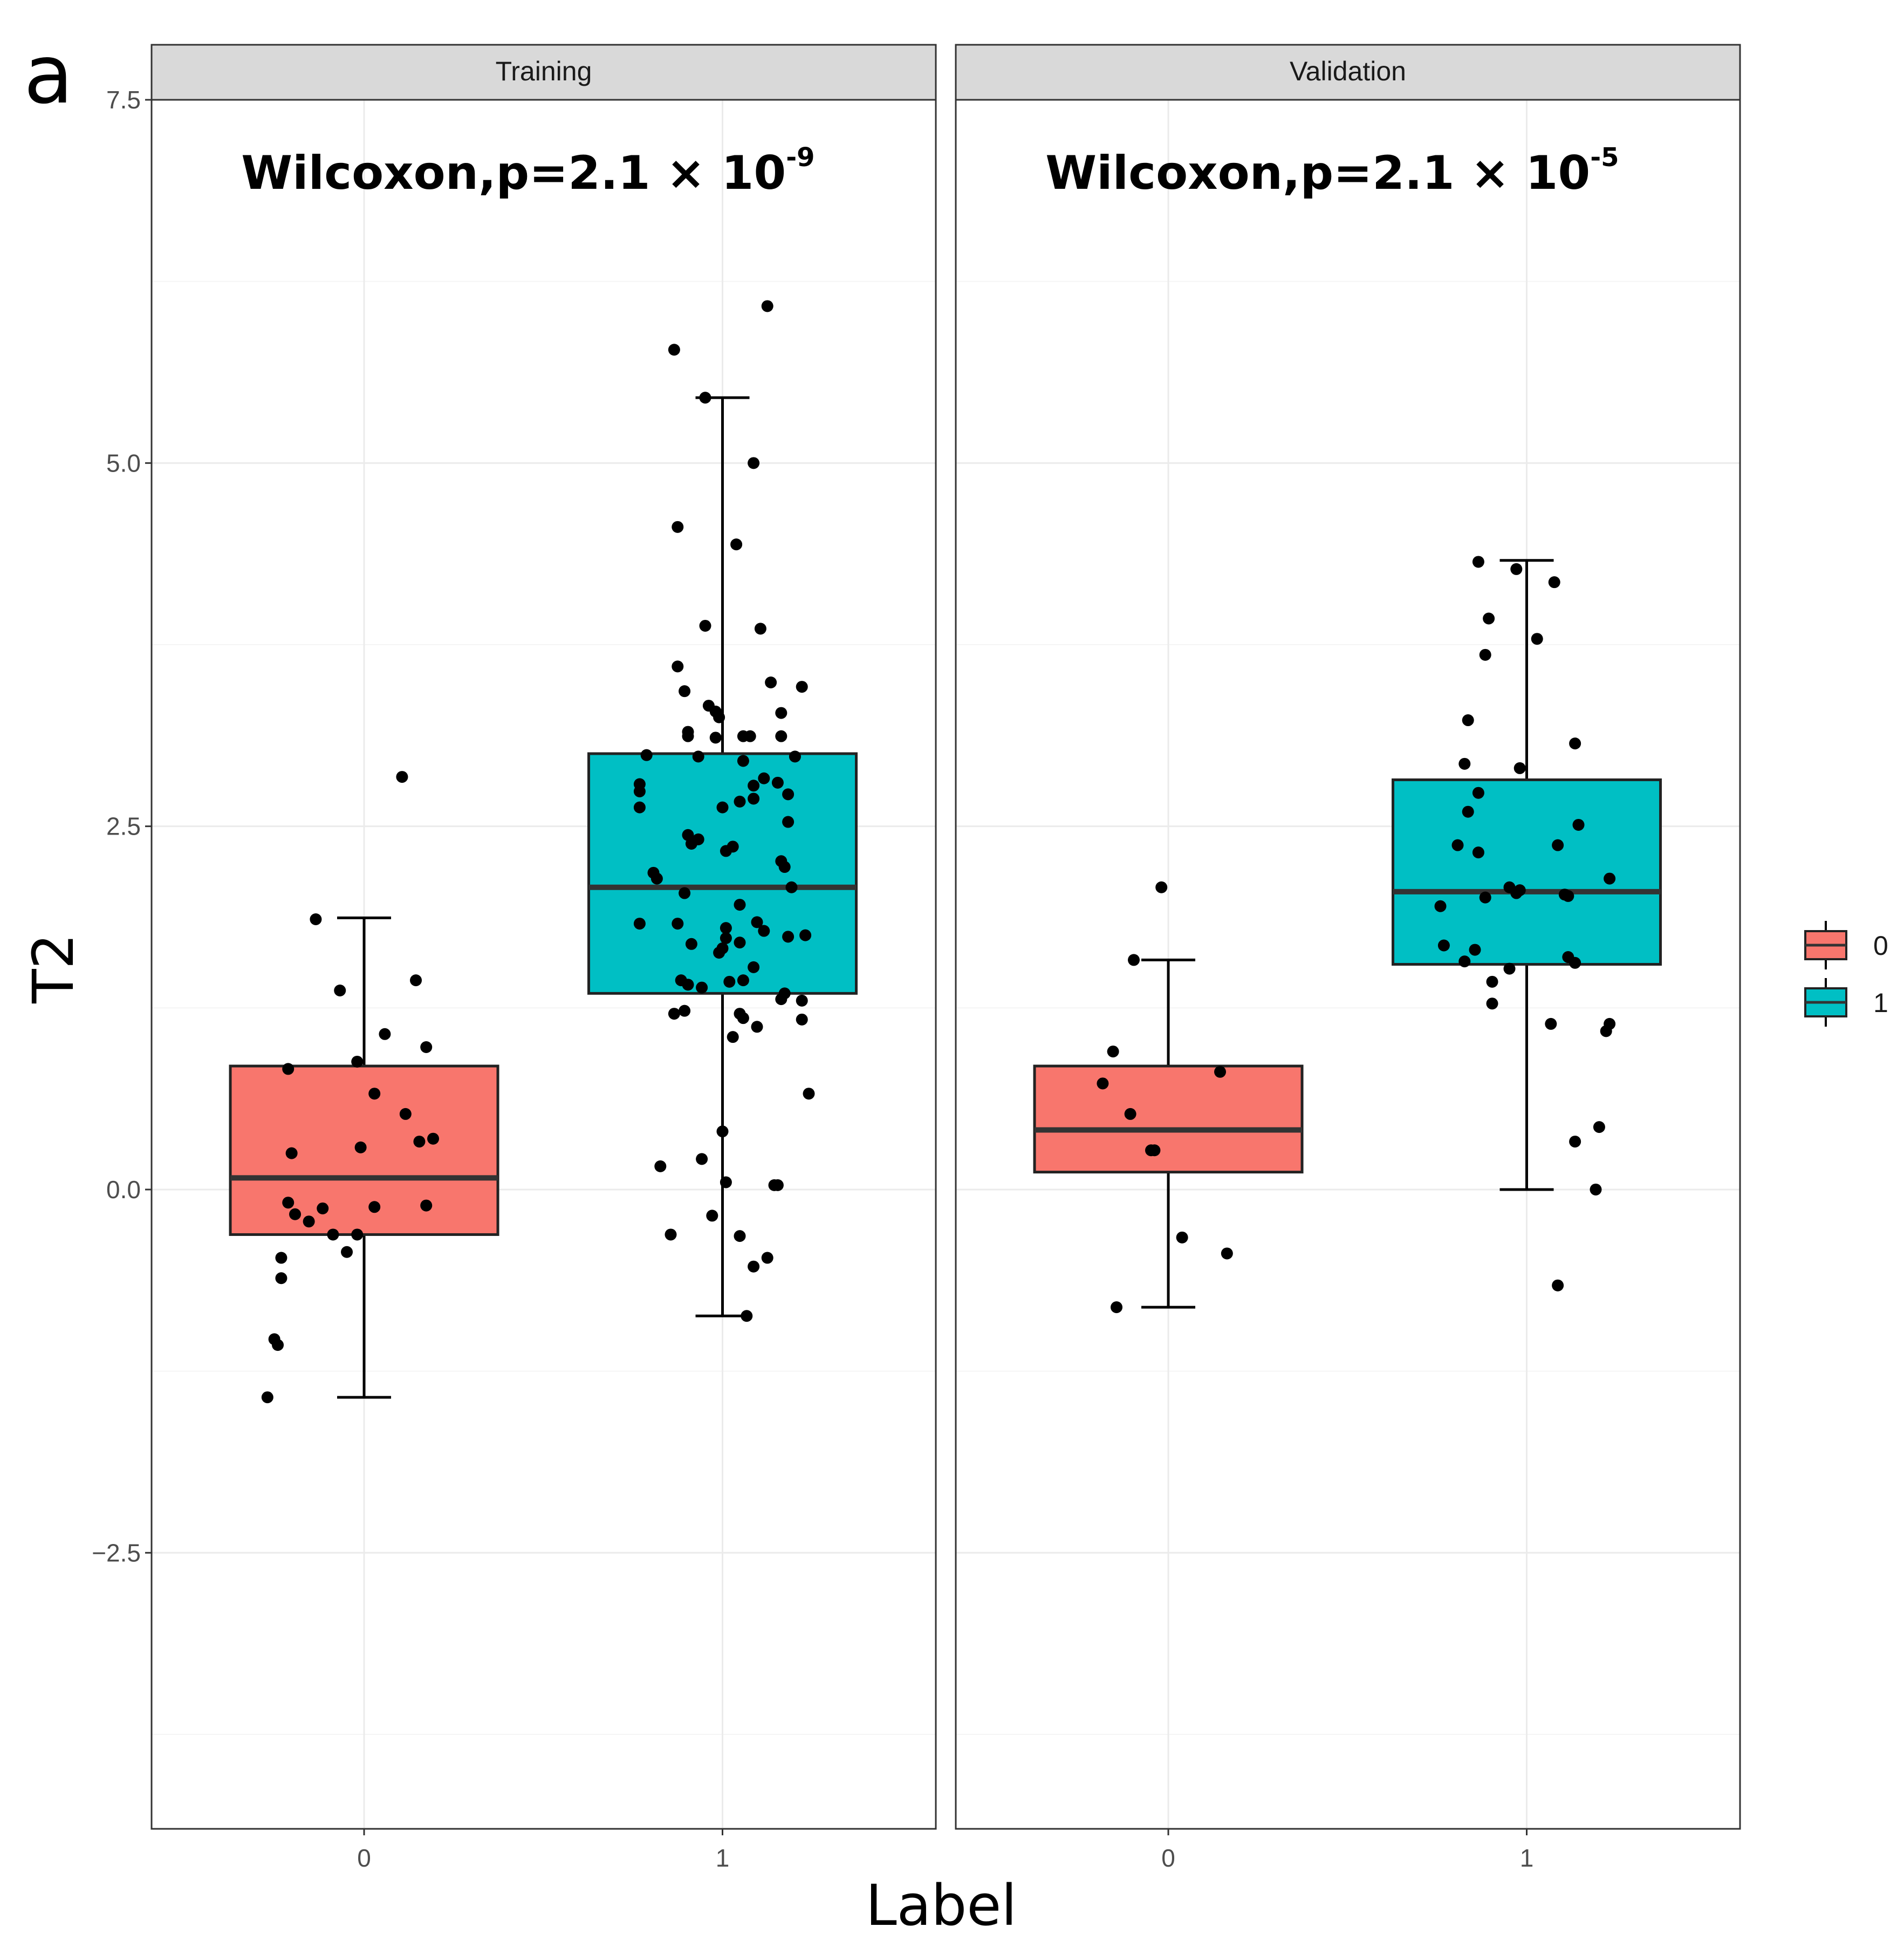 Image resolution: width=1904 pixels, height=1954 pixels. I want to click on legend-label: 0, so click(1880, 946).